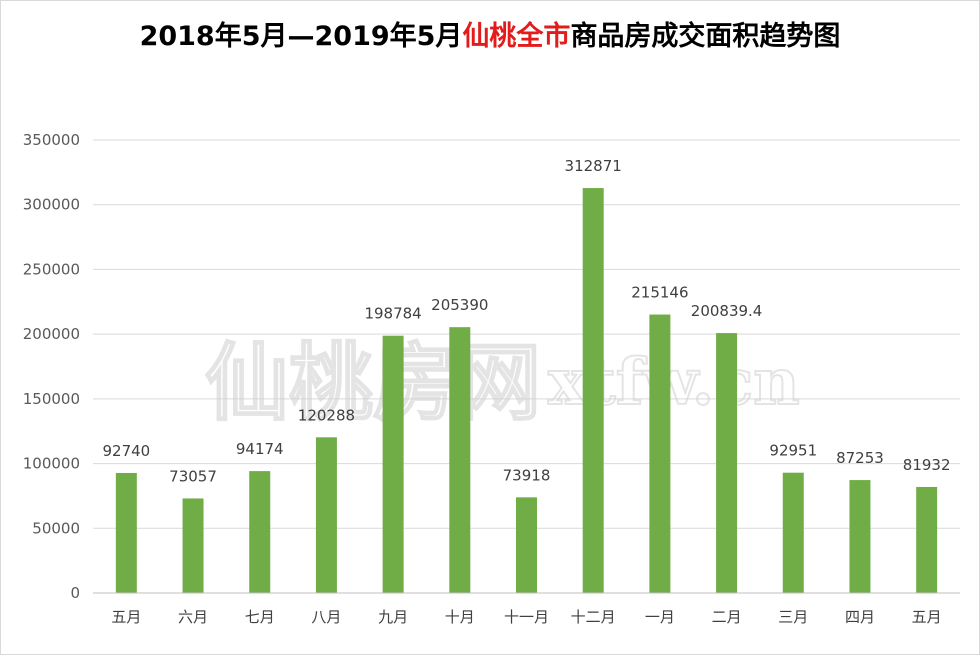  I want to click on data-label: 120288, so click(326, 415).